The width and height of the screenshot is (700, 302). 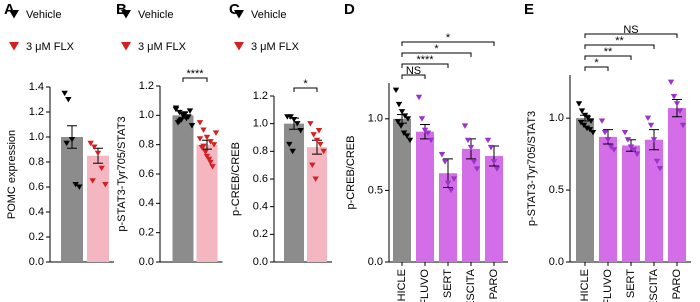 What do you see at coordinates (402, 285) in the screenshot?
I see `x-tick-label: VEHICLE` at bounding box center [402, 285].